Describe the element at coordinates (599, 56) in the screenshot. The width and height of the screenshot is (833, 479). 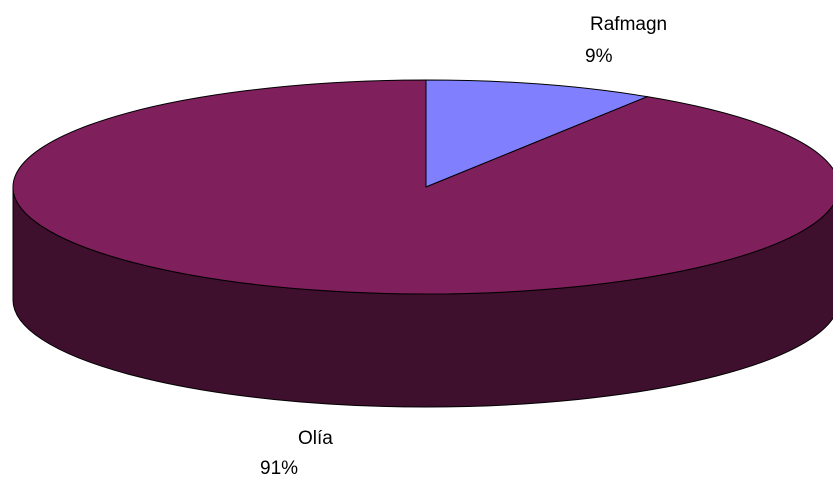
I see `slice-percent-rafmagn: 9%` at that location.